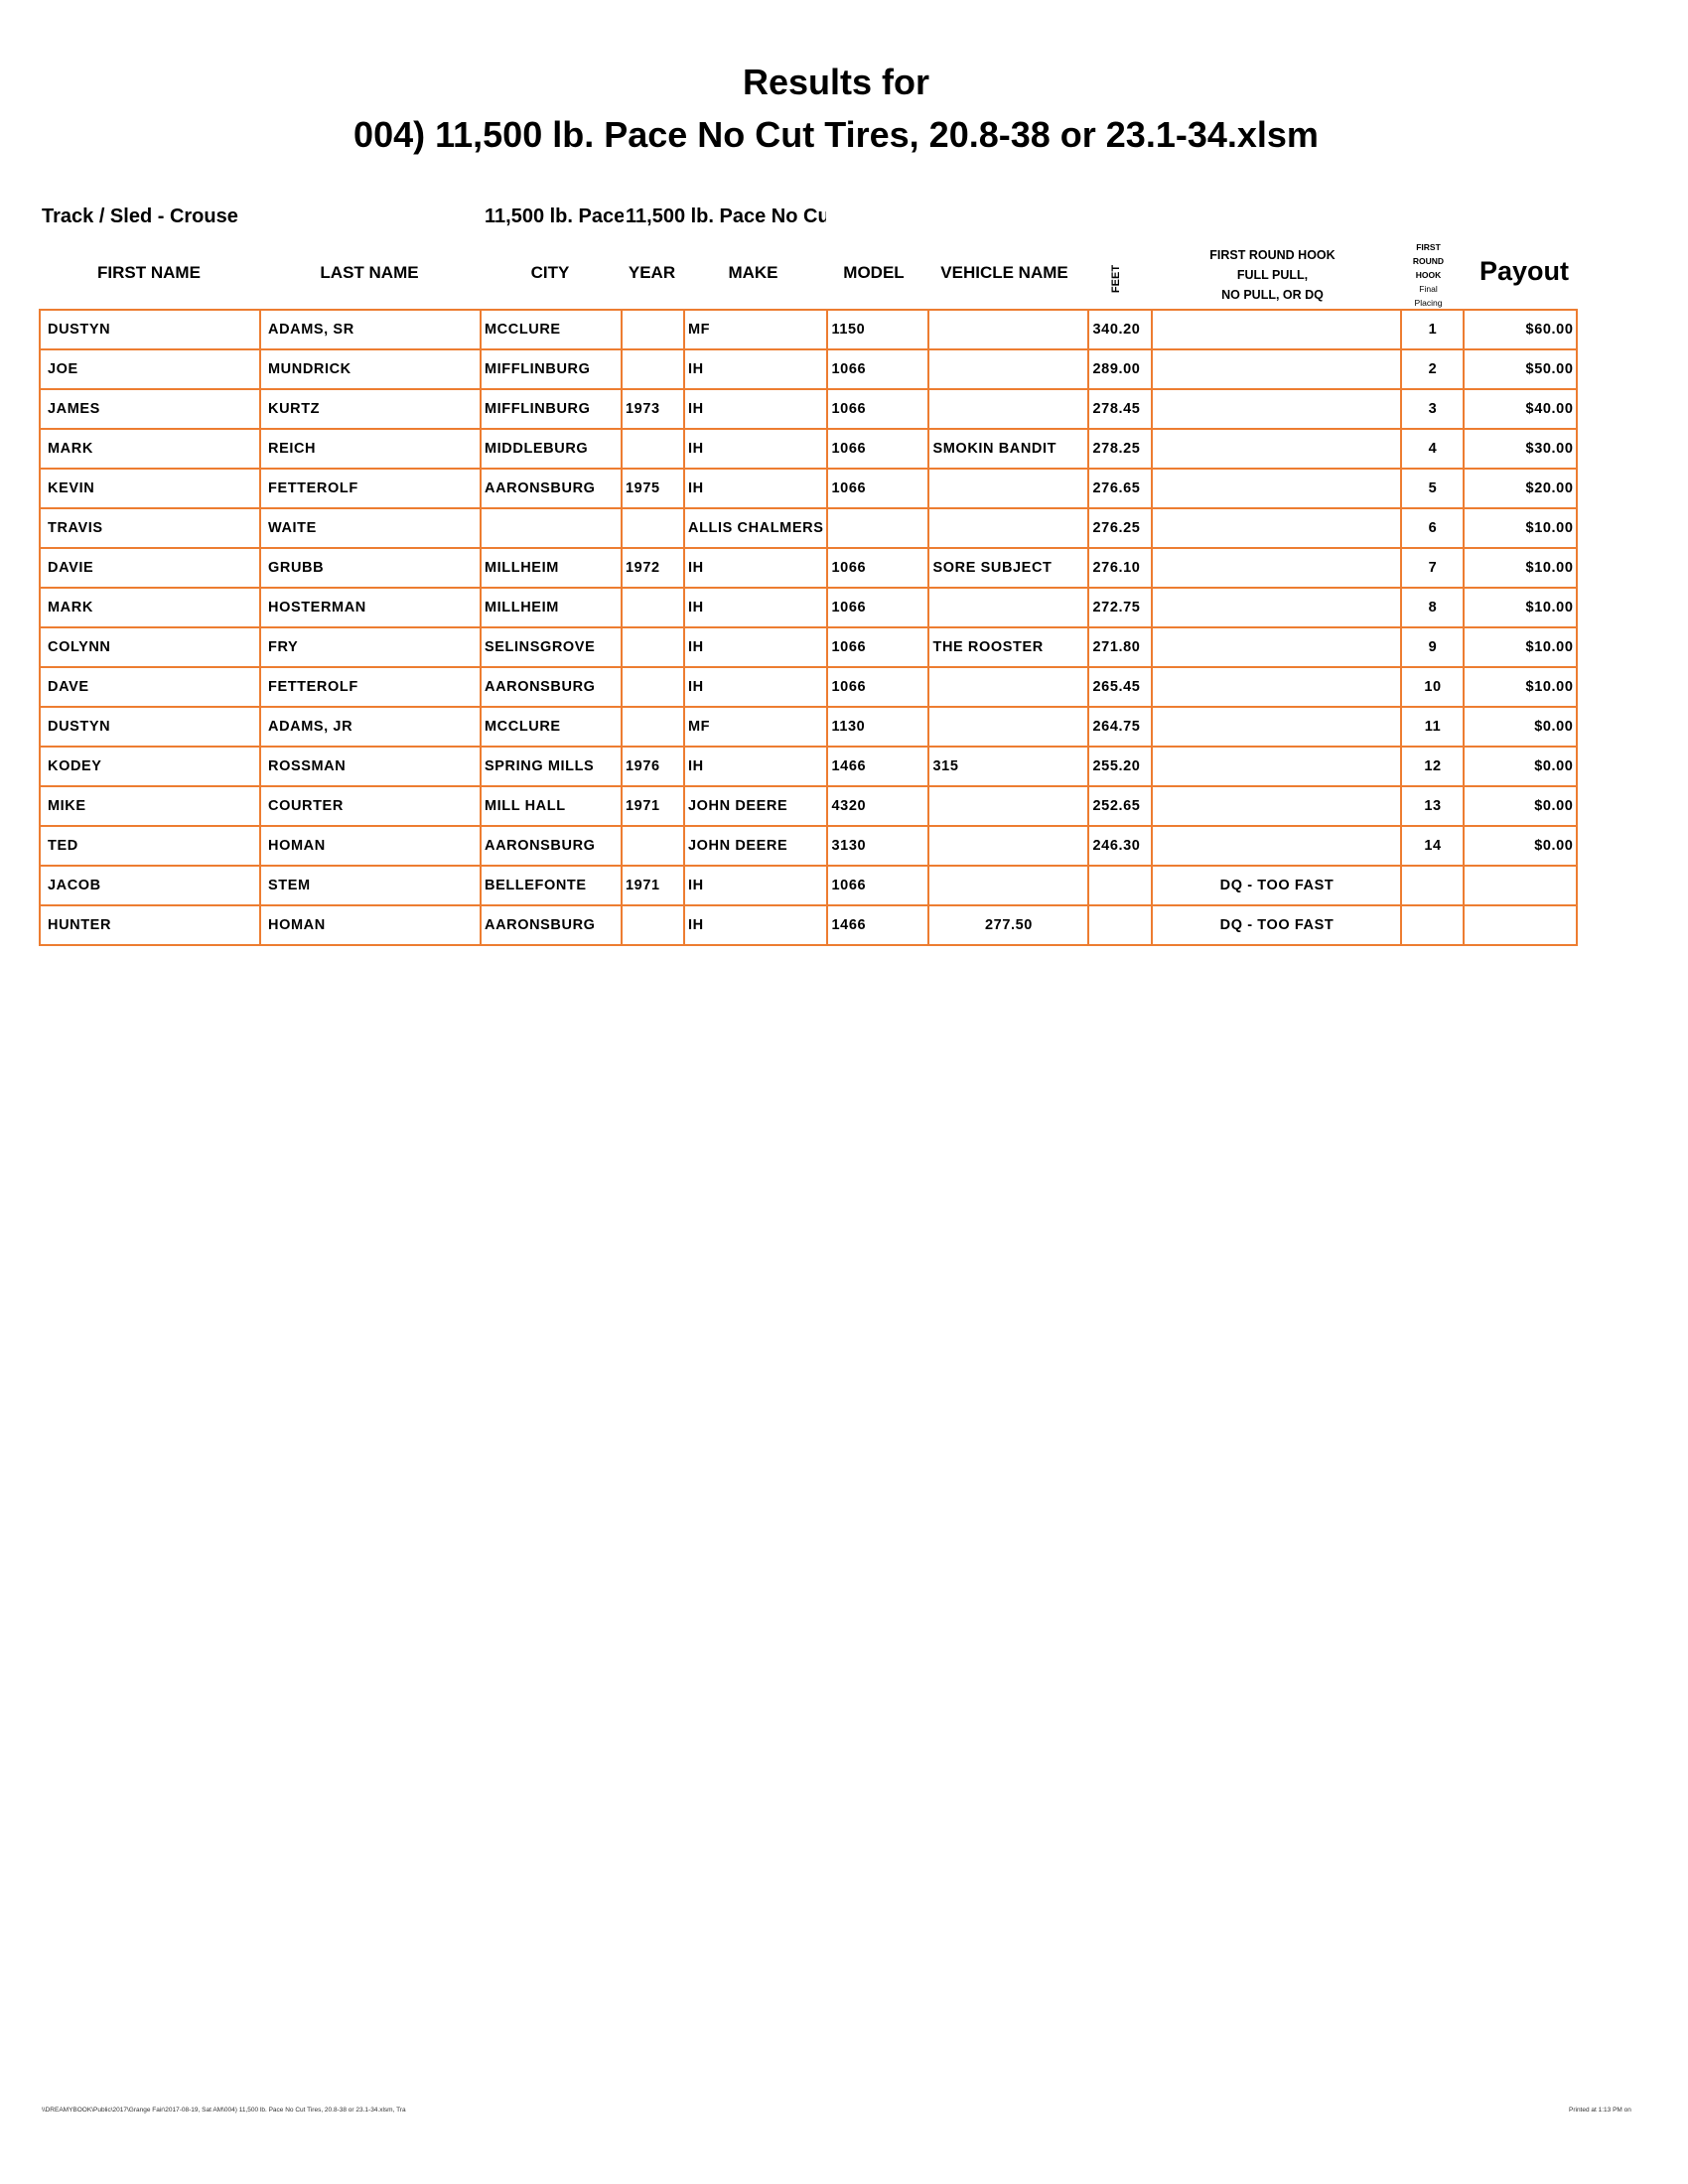 This screenshot has height=2184, width=1688. Describe the element at coordinates (150, 925) in the screenshot. I see `first-name-cell: HUNTER` at that location.